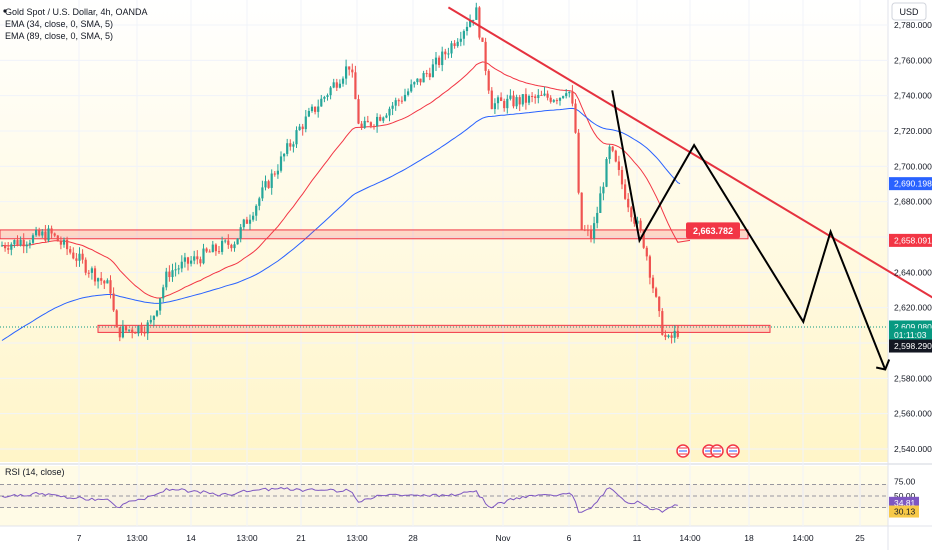 This screenshot has height=555, width=932. Describe the element at coordinates (374, 234) in the screenshot. I see `resistance-zone` at that location.